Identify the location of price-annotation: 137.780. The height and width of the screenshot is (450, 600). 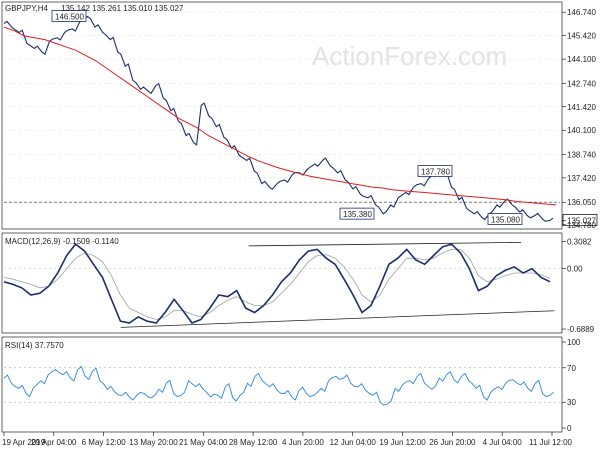
(435, 171).